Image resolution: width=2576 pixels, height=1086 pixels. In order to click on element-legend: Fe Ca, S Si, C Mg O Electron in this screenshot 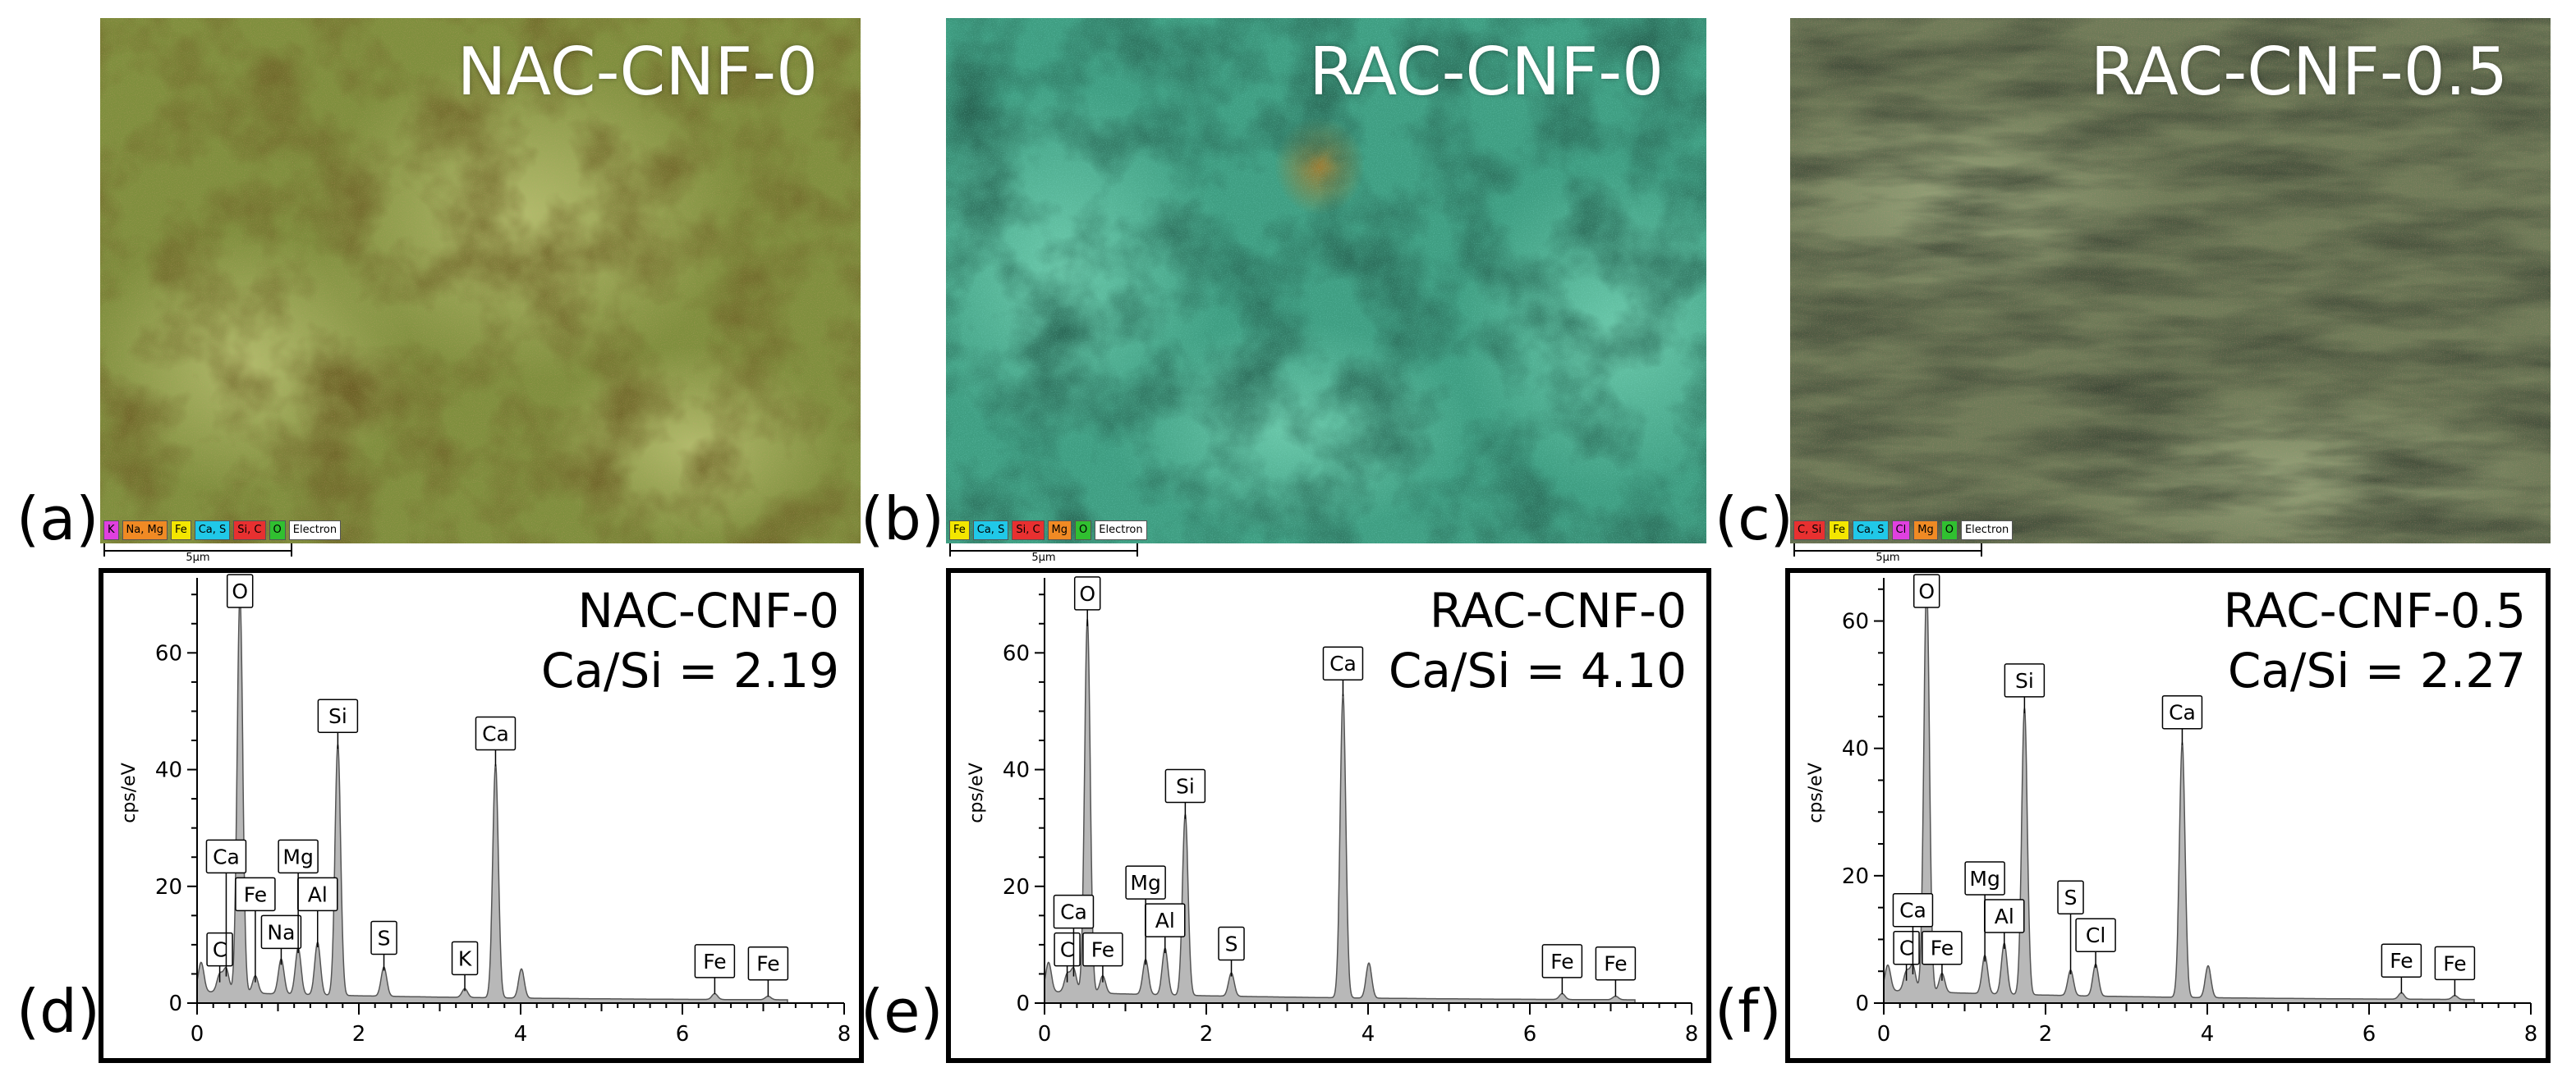, I will do `click(1048, 530)`.